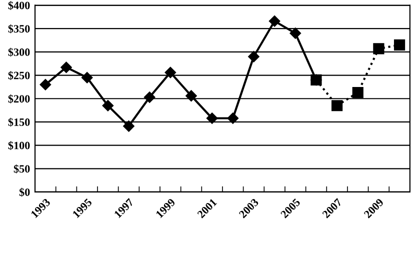 The width and height of the screenshot is (412, 263). What do you see at coordinates (19, 29) in the screenshot?
I see `y-tick-label: $350` at bounding box center [19, 29].